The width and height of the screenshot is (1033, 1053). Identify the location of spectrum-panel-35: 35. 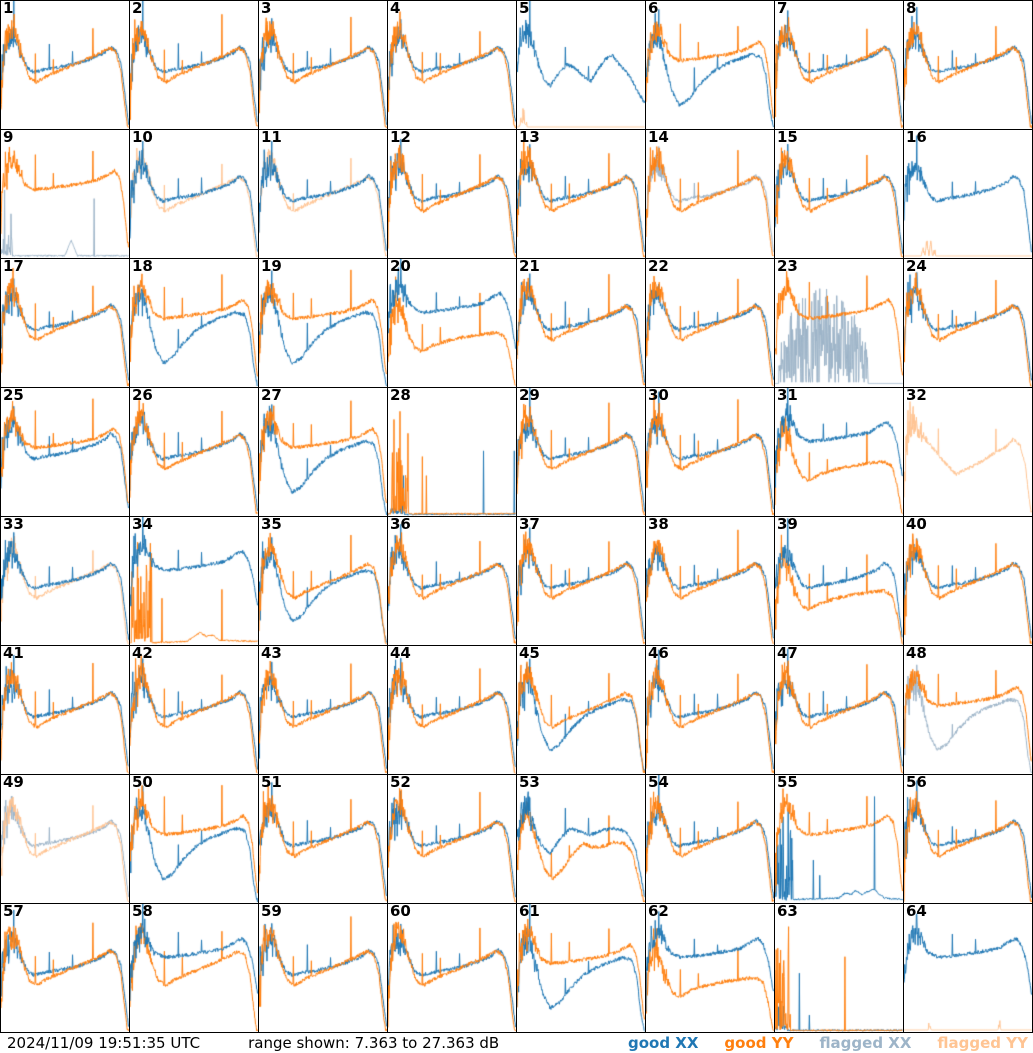
(323, 581).